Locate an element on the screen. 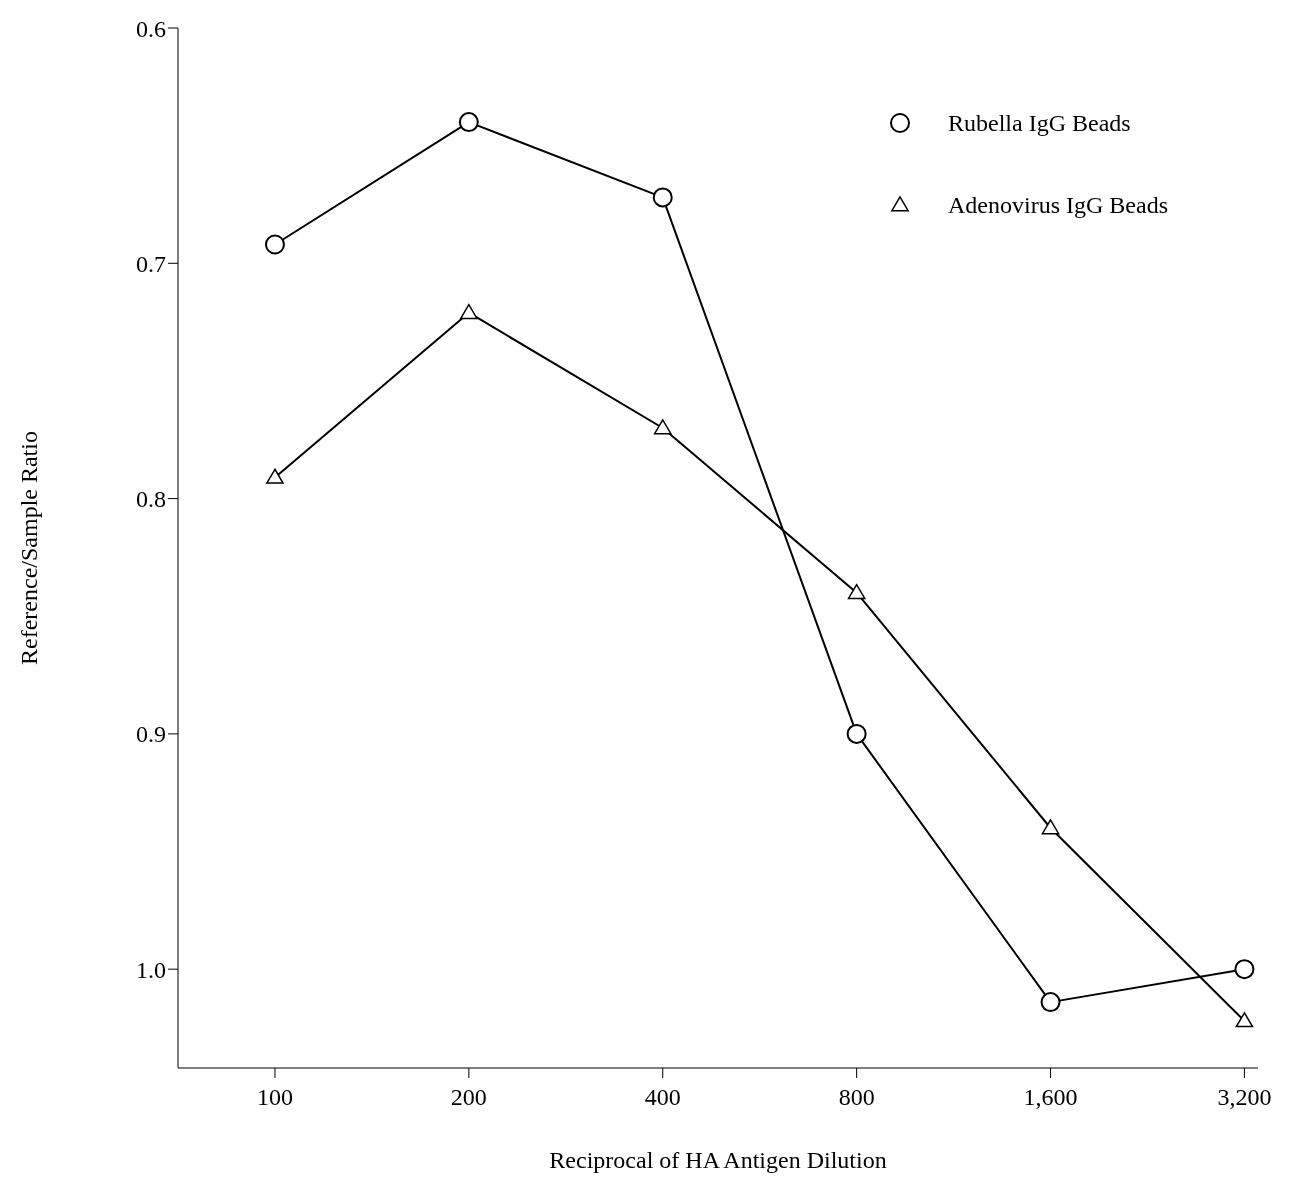 The image size is (1293, 1199). legend-label: Rubella IgG Beads is located at coordinates (1039, 123).